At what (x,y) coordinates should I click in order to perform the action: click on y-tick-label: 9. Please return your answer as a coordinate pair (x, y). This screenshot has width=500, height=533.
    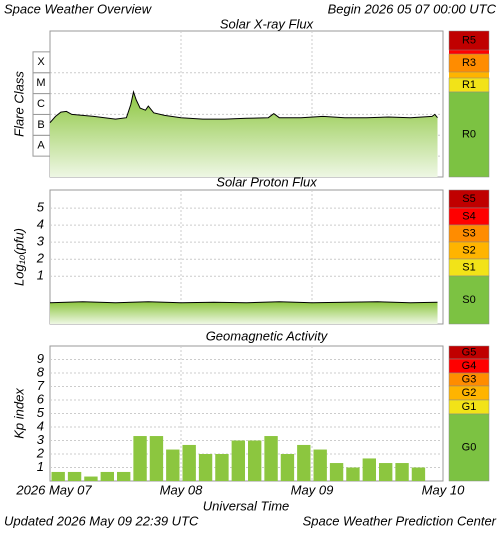
    Looking at the image, I should click on (40, 358).